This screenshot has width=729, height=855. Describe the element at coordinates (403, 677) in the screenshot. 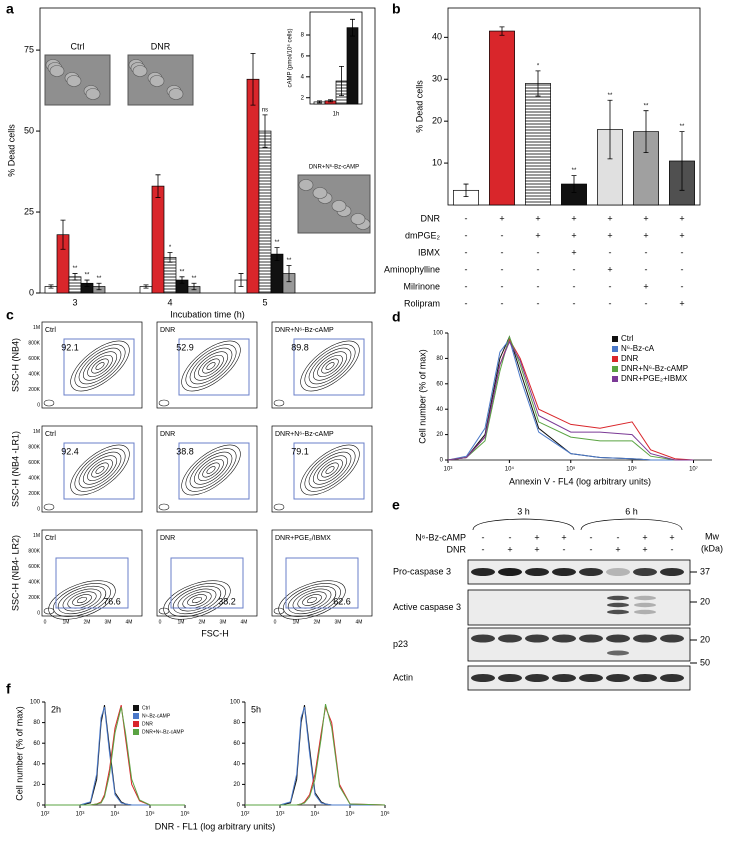

I see `blot-name: Actin` at that location.